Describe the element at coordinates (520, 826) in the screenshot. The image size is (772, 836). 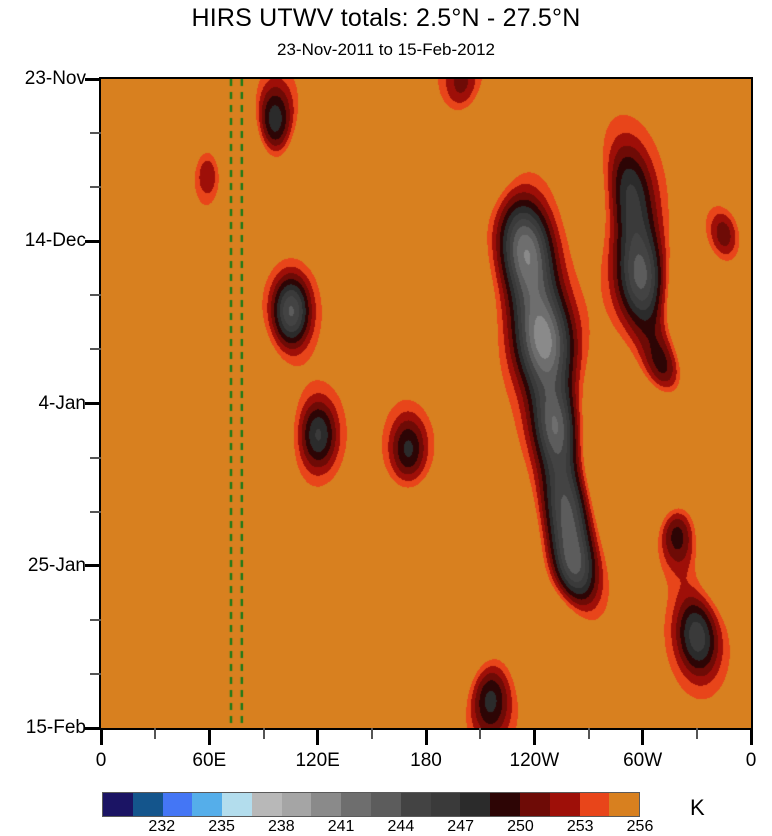
I see `colorbar-tick-label: 250` at that location.